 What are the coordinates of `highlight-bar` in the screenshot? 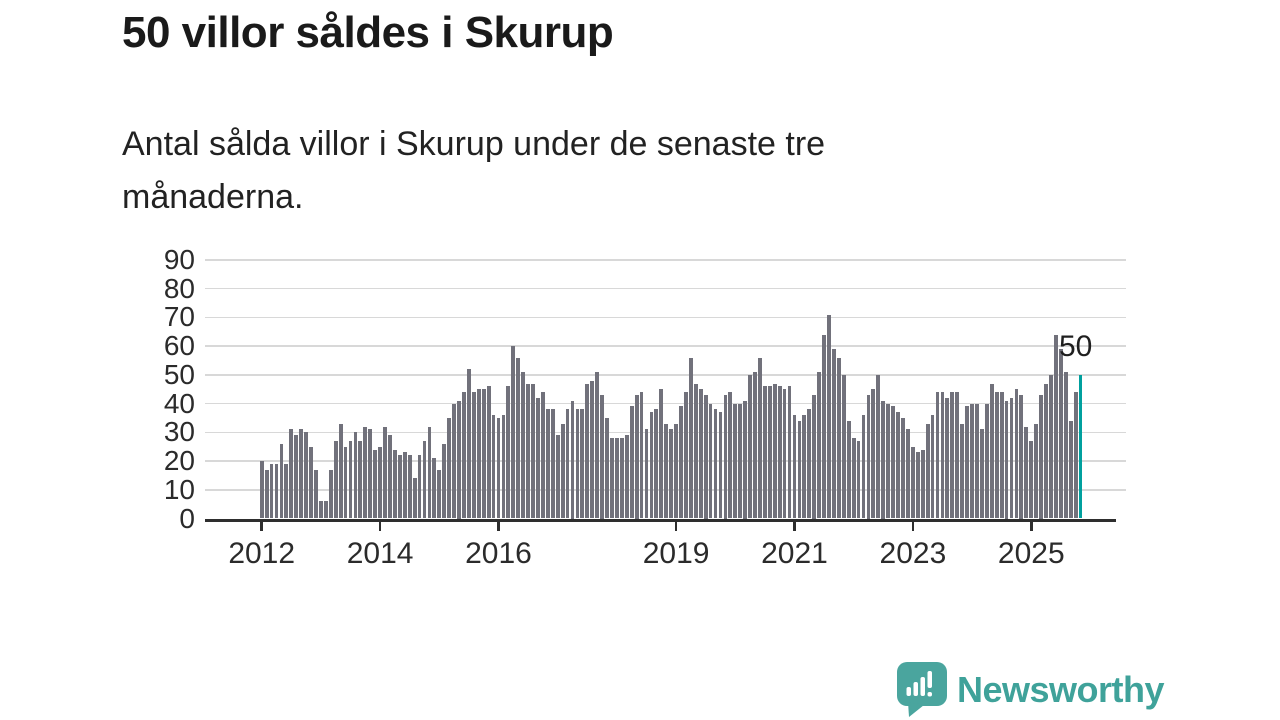 It's located at (1080, 446).